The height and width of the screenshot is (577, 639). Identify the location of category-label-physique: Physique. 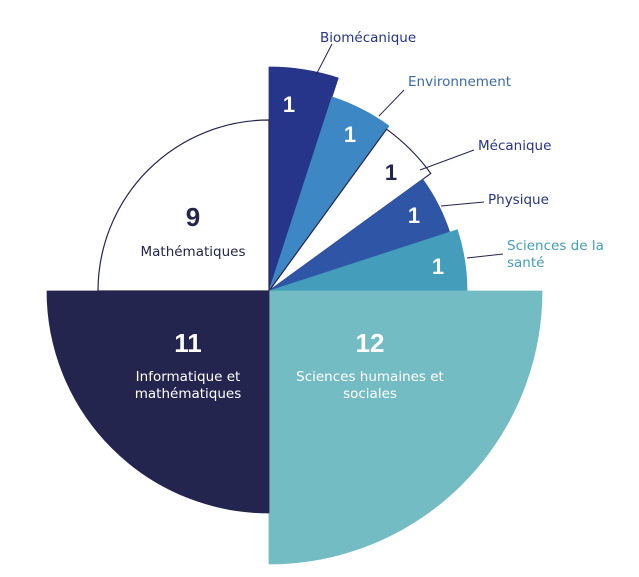
(518, 200).